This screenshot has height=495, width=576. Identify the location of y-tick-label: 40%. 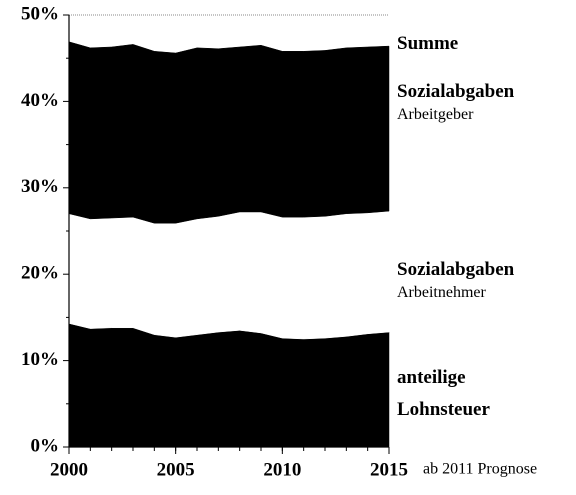
(40, 100).